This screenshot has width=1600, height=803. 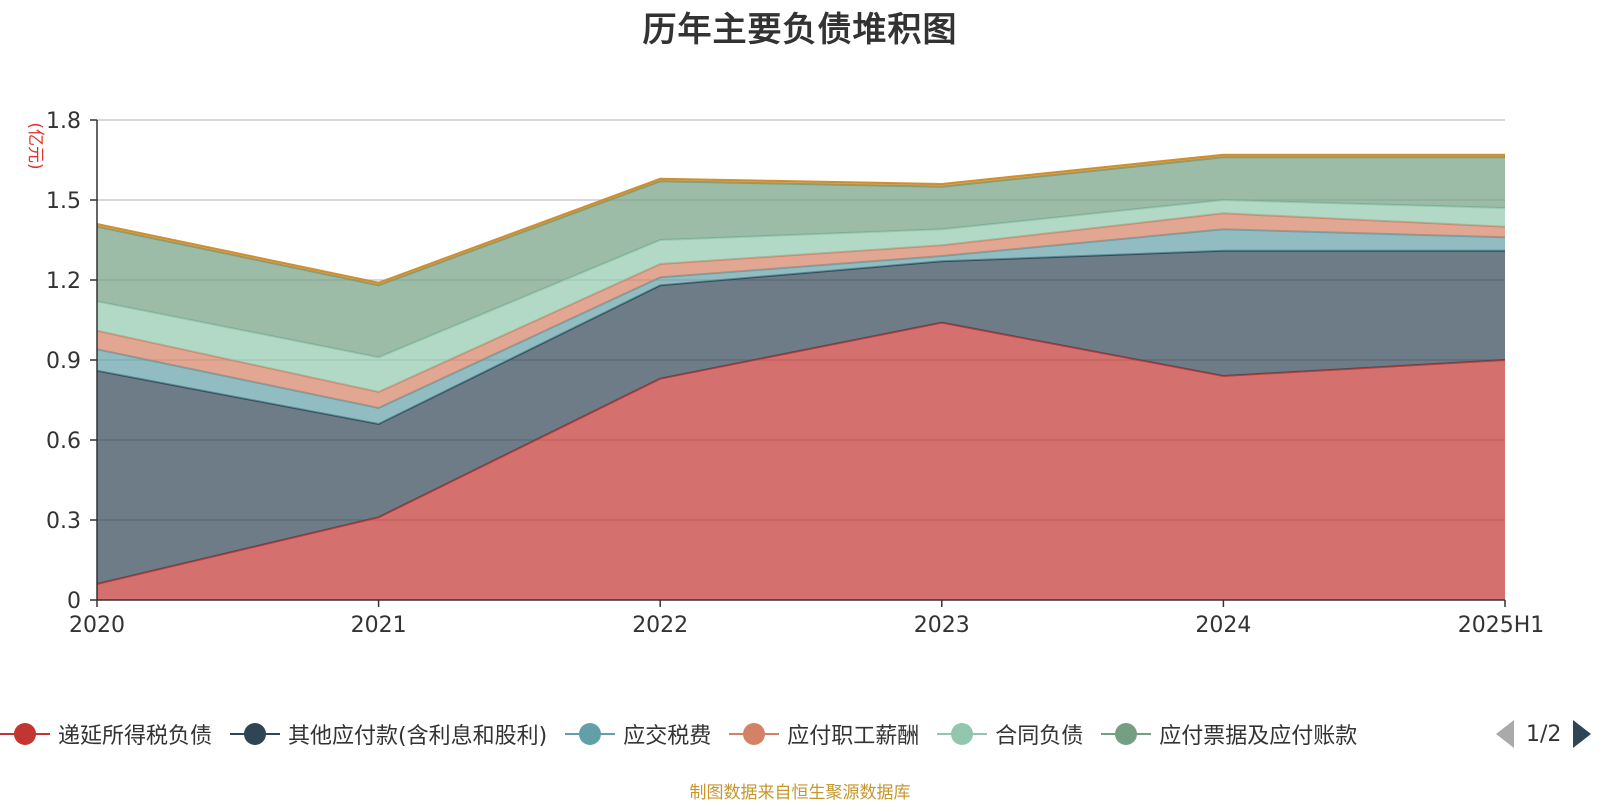 I want to click on legend-item-taxes-payable: 应交税费, so click(x=638, y=734).